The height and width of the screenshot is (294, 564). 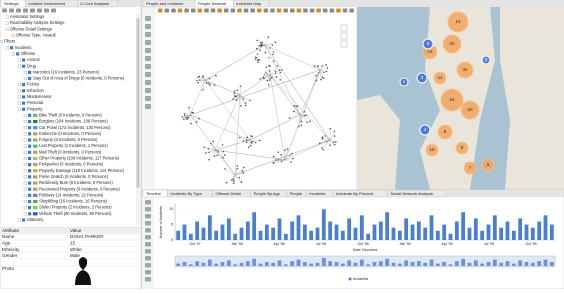 I want to click on tree-item: Narcotics (16 Incidents, 23 Persons), so click(x=66, y=71).